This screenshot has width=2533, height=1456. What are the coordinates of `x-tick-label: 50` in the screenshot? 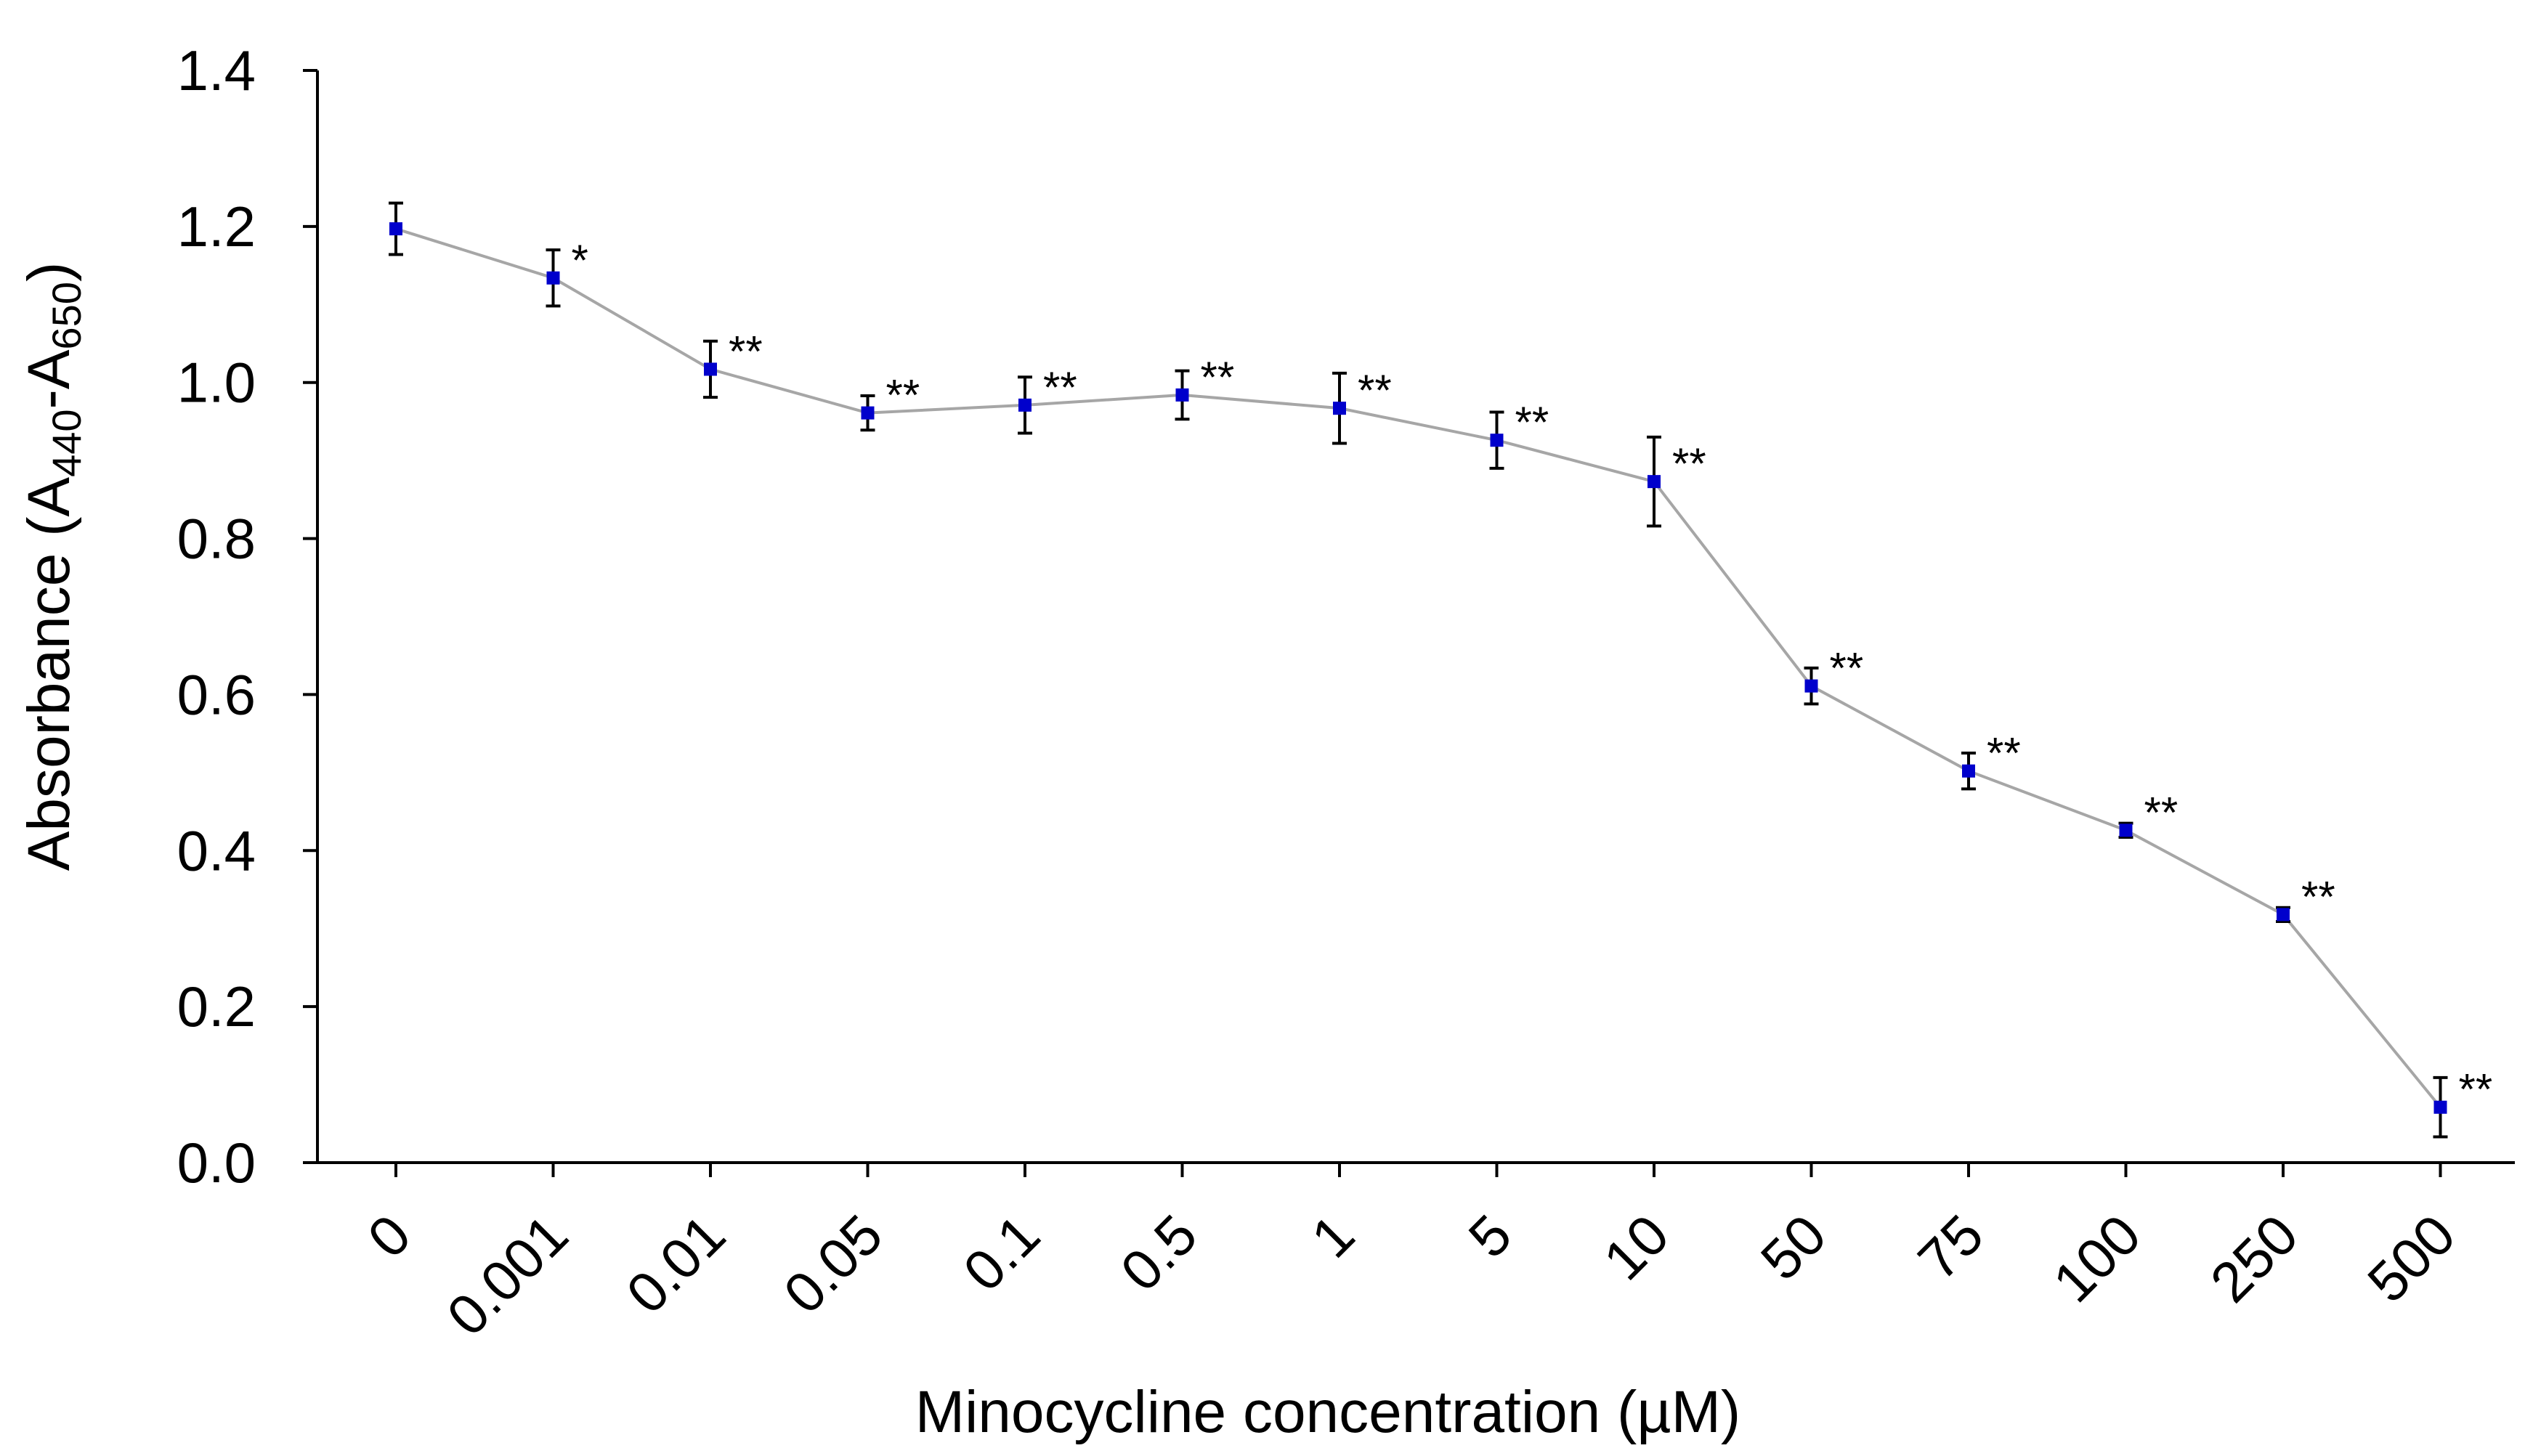 It's located at (1793, 1248).